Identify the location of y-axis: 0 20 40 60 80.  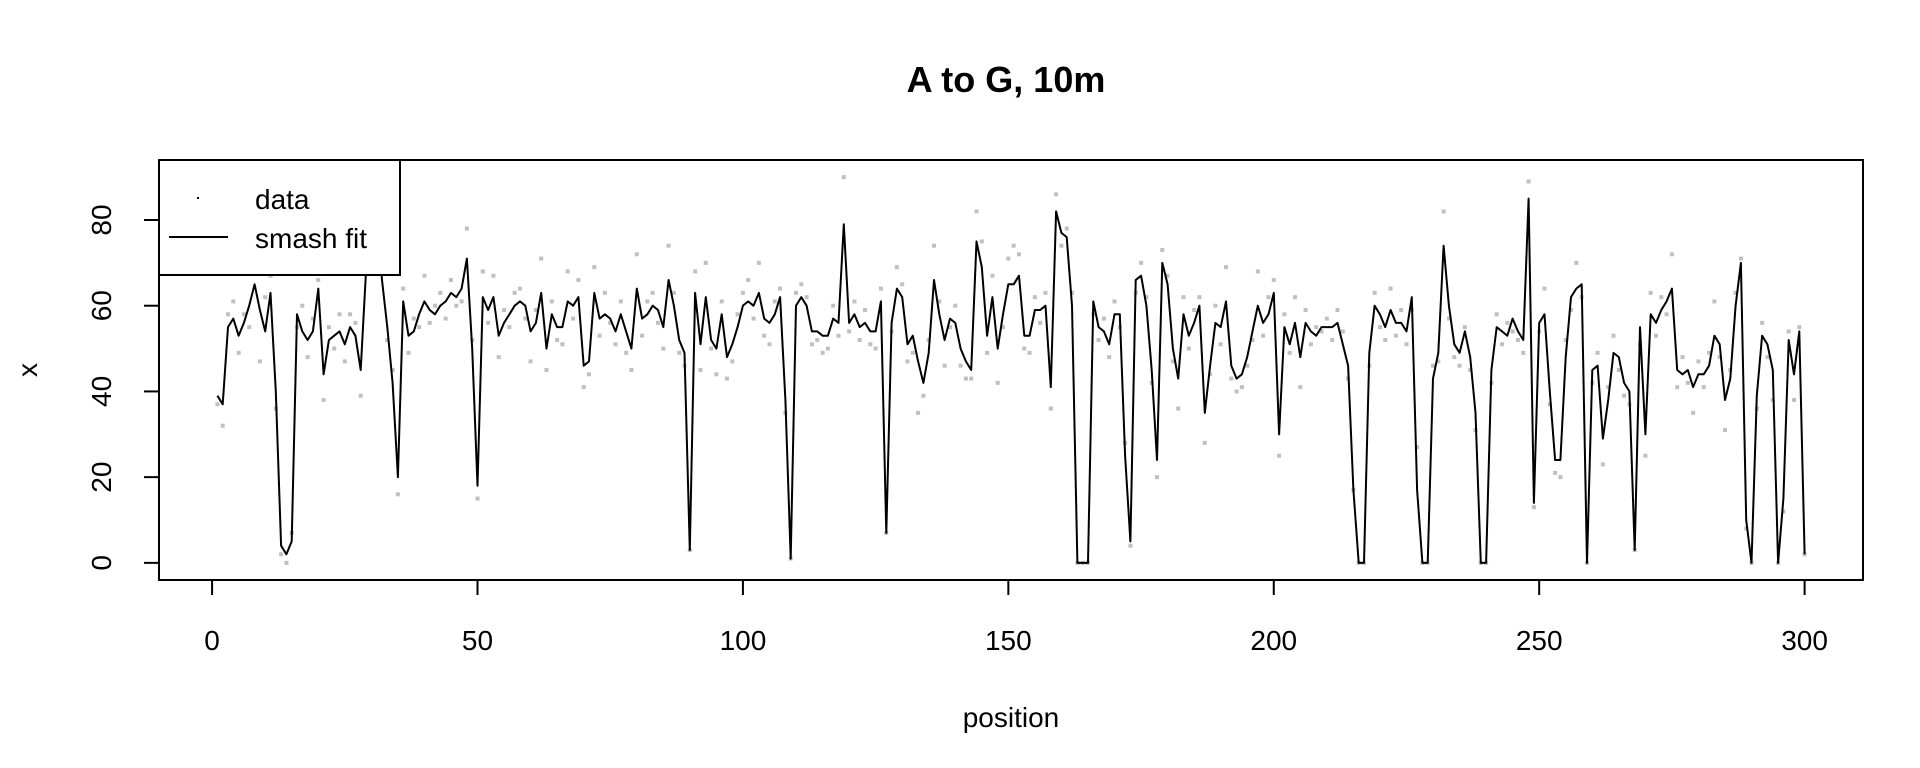
(123, 387).